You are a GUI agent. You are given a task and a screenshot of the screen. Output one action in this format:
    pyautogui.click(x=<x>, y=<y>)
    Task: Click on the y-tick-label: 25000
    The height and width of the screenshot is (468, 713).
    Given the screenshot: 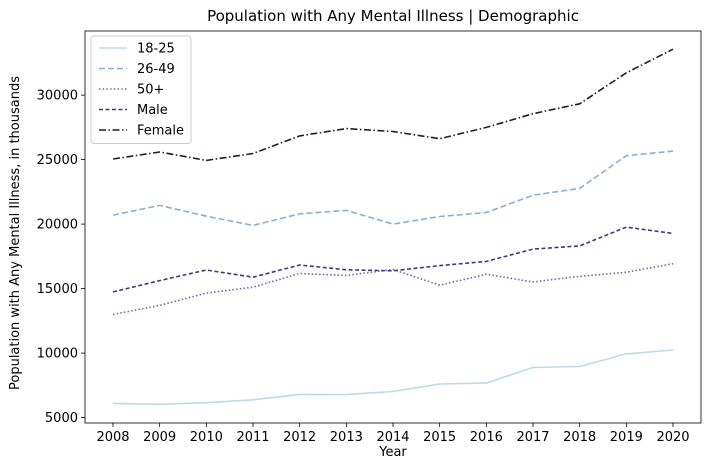 What is the action you would take?
    pyautogui.click(x=57, y=160)
    